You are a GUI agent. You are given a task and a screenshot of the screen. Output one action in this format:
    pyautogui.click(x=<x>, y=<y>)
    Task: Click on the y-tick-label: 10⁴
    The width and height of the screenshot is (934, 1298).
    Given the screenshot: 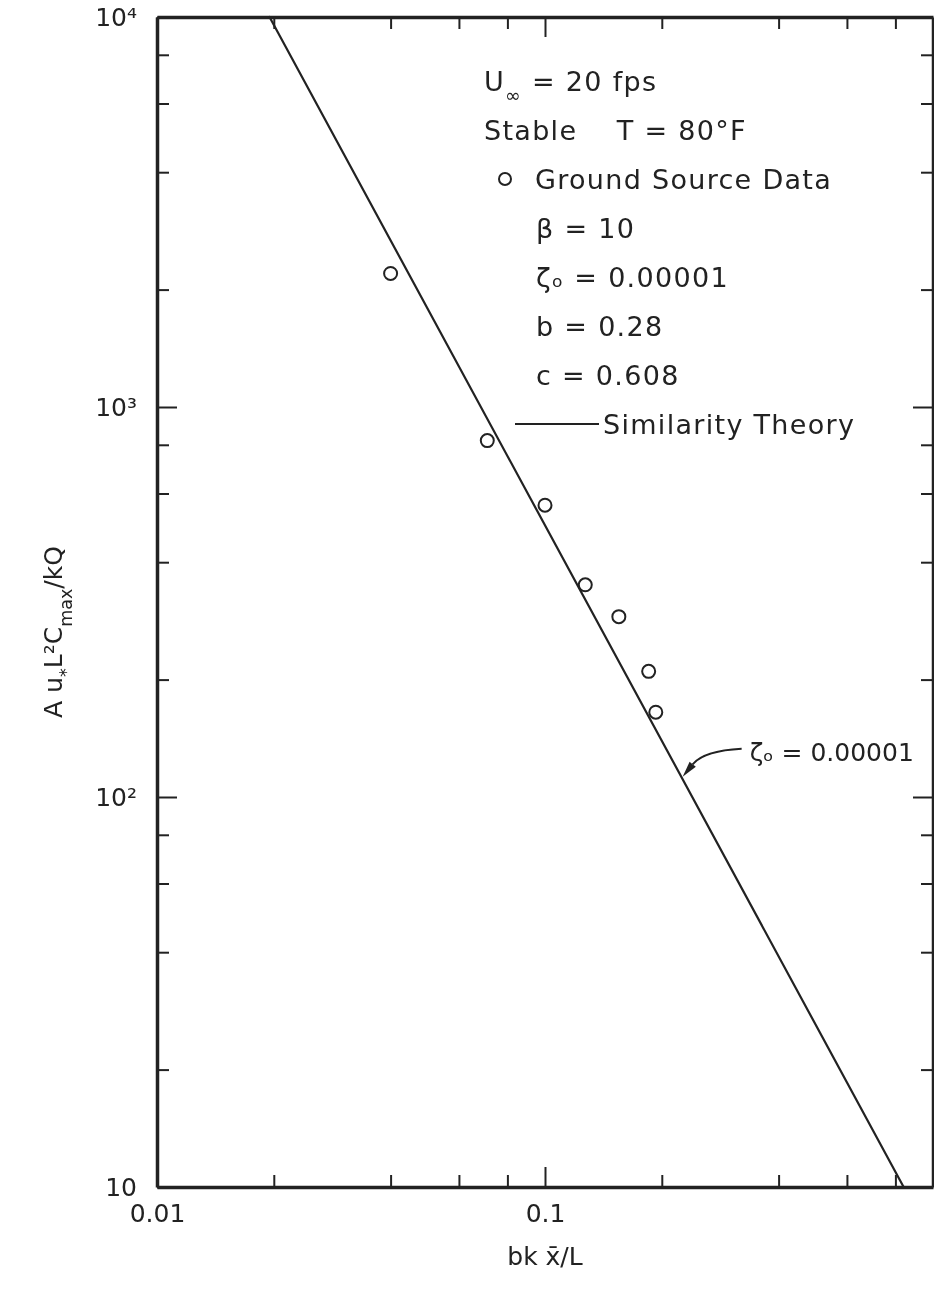 What is the action you would take?
    pyautogui.click(x=116, y=17)
    